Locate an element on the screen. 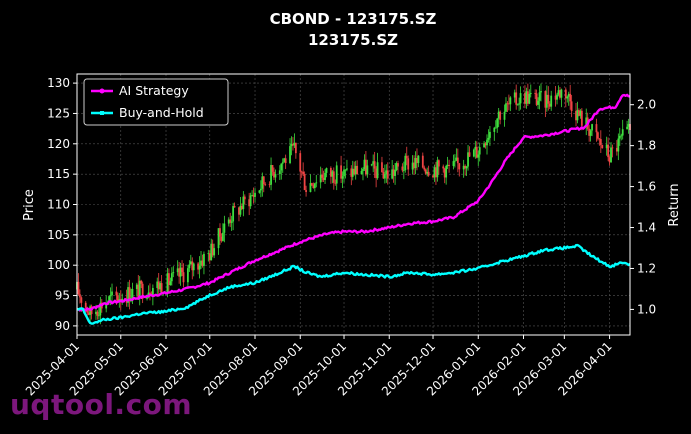  y2-tick-label: 1.4 is located at coordinates (646, 228).